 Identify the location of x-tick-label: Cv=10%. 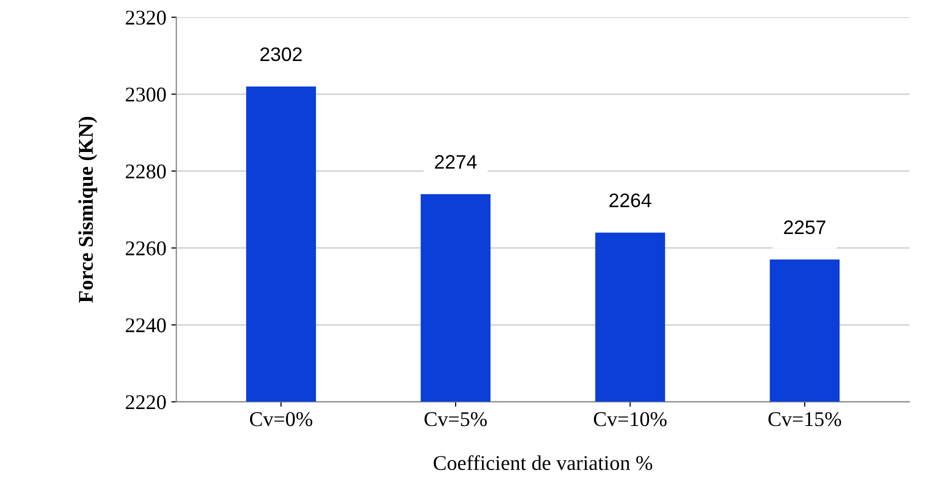
(630, 419).